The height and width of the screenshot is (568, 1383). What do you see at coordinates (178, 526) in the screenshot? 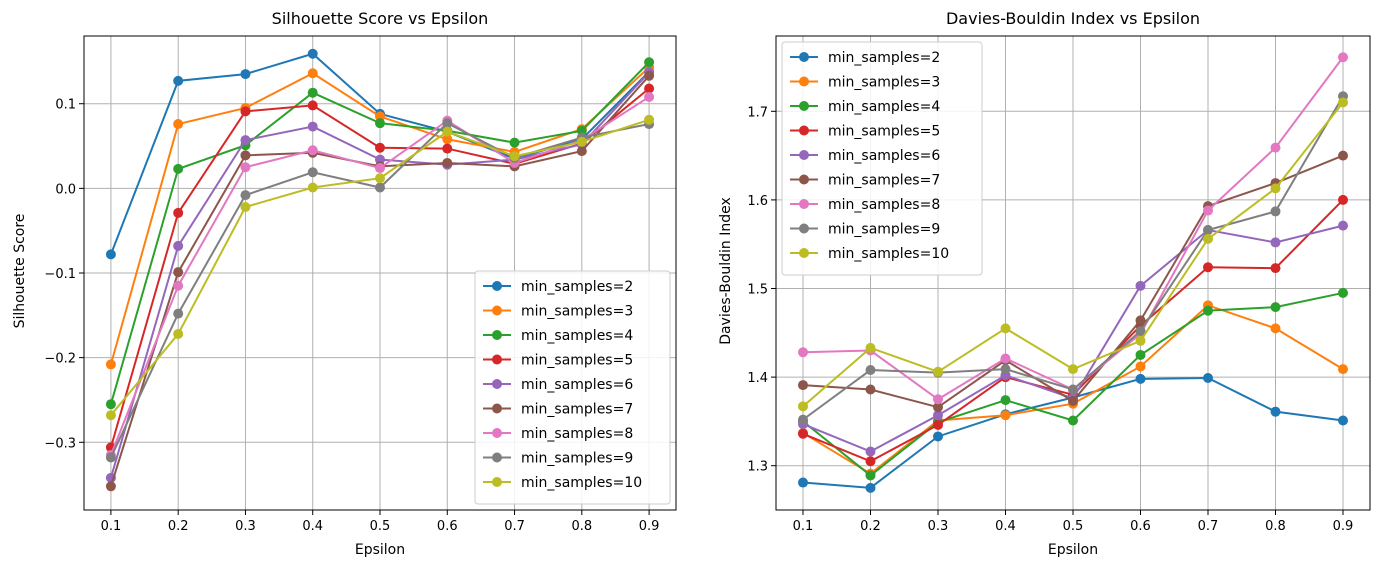
I see `x-tick-label: 0.2` at bounding box center [178, 526].